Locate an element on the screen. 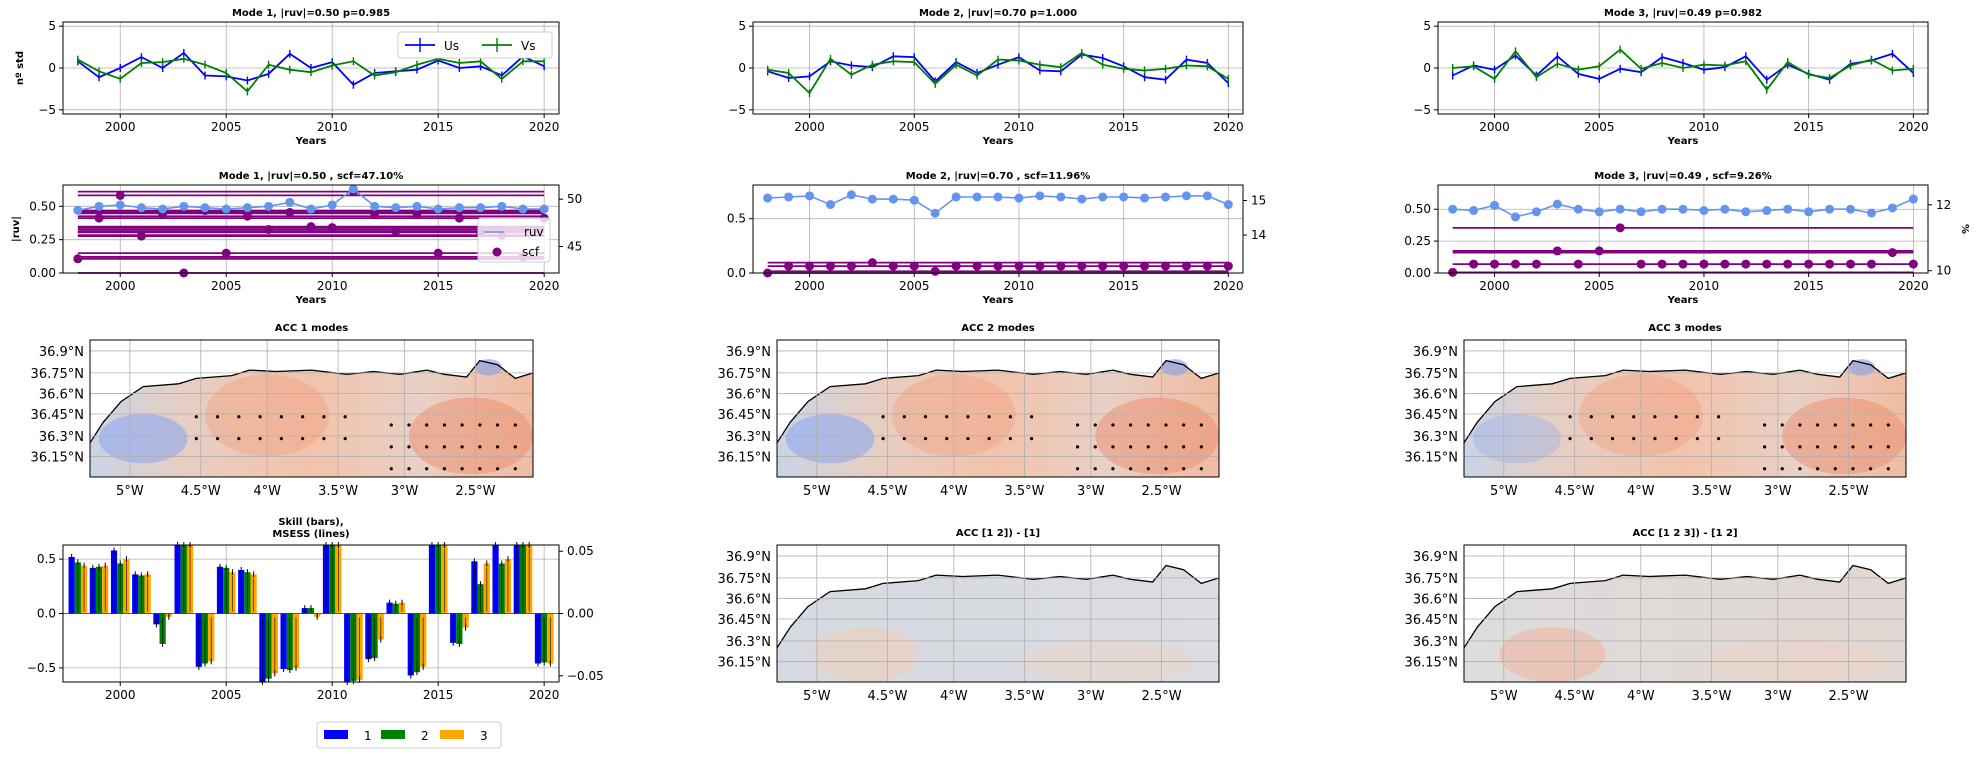 The height and width of the screenshot is (757, 1979). sk-xtick-label: 2020 is located at coordinates (544, 695).